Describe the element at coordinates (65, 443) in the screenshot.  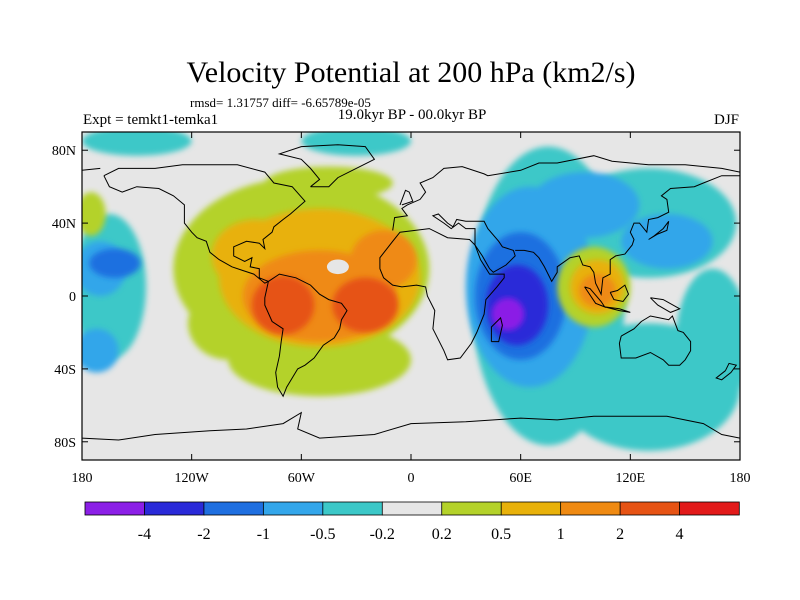
I see `lat-tick-label: 80S` at that location.